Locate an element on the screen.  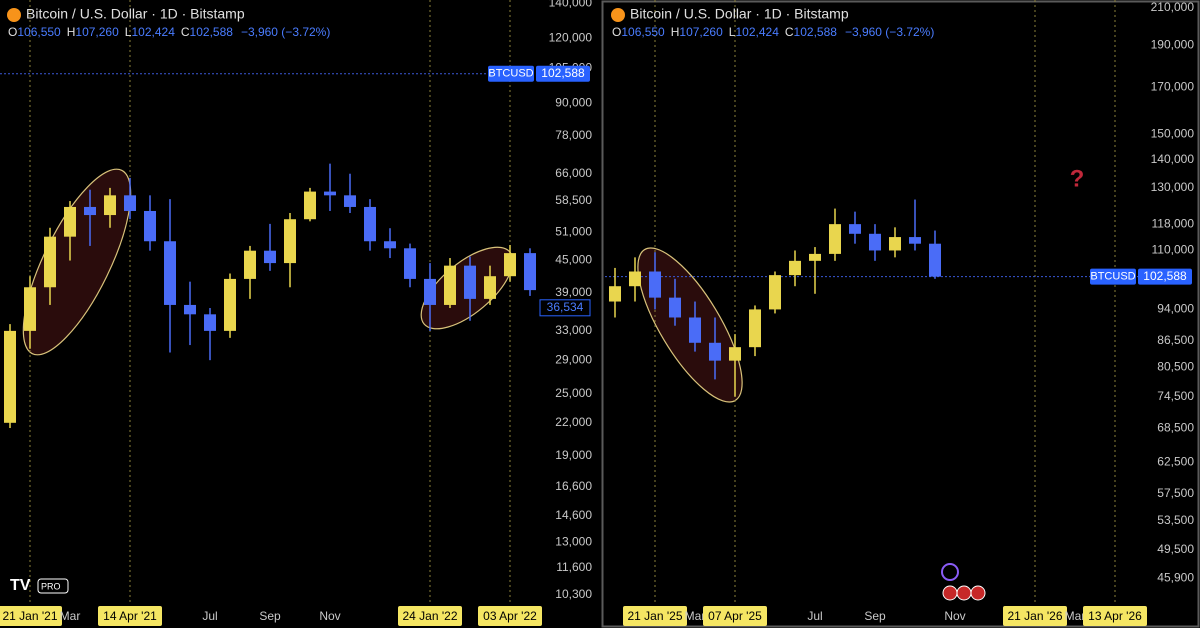
y-tick-label: 150,000 is located at coordinates (1173, 133).